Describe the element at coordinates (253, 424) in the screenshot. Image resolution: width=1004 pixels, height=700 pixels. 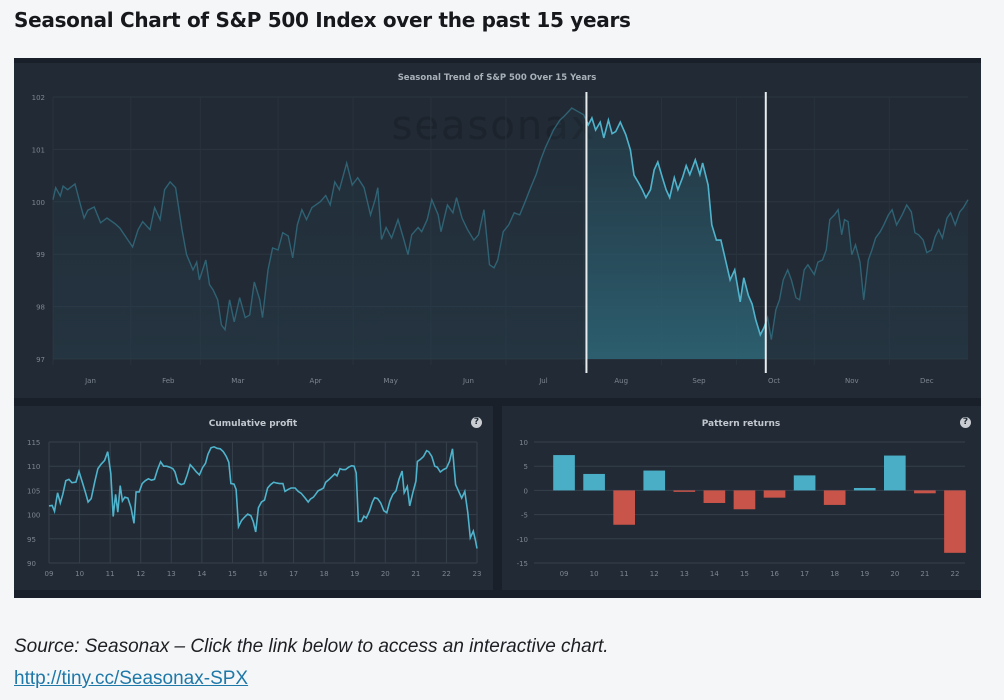
I see `chart-title: Cumulative profit` at that location.